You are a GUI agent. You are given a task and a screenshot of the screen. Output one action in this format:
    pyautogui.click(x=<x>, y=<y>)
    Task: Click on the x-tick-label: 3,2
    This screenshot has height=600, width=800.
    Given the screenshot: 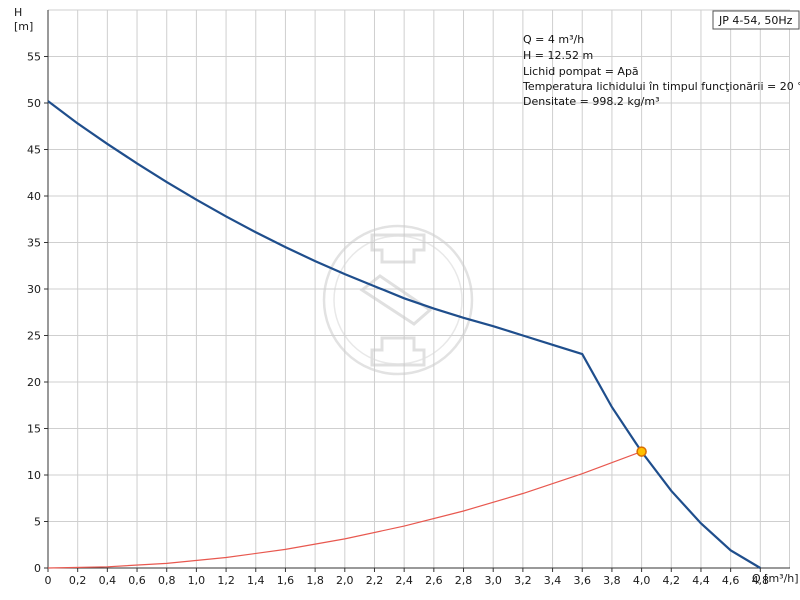 What is the action you would take?
    pyautogui.click(x=523, y=580)
    